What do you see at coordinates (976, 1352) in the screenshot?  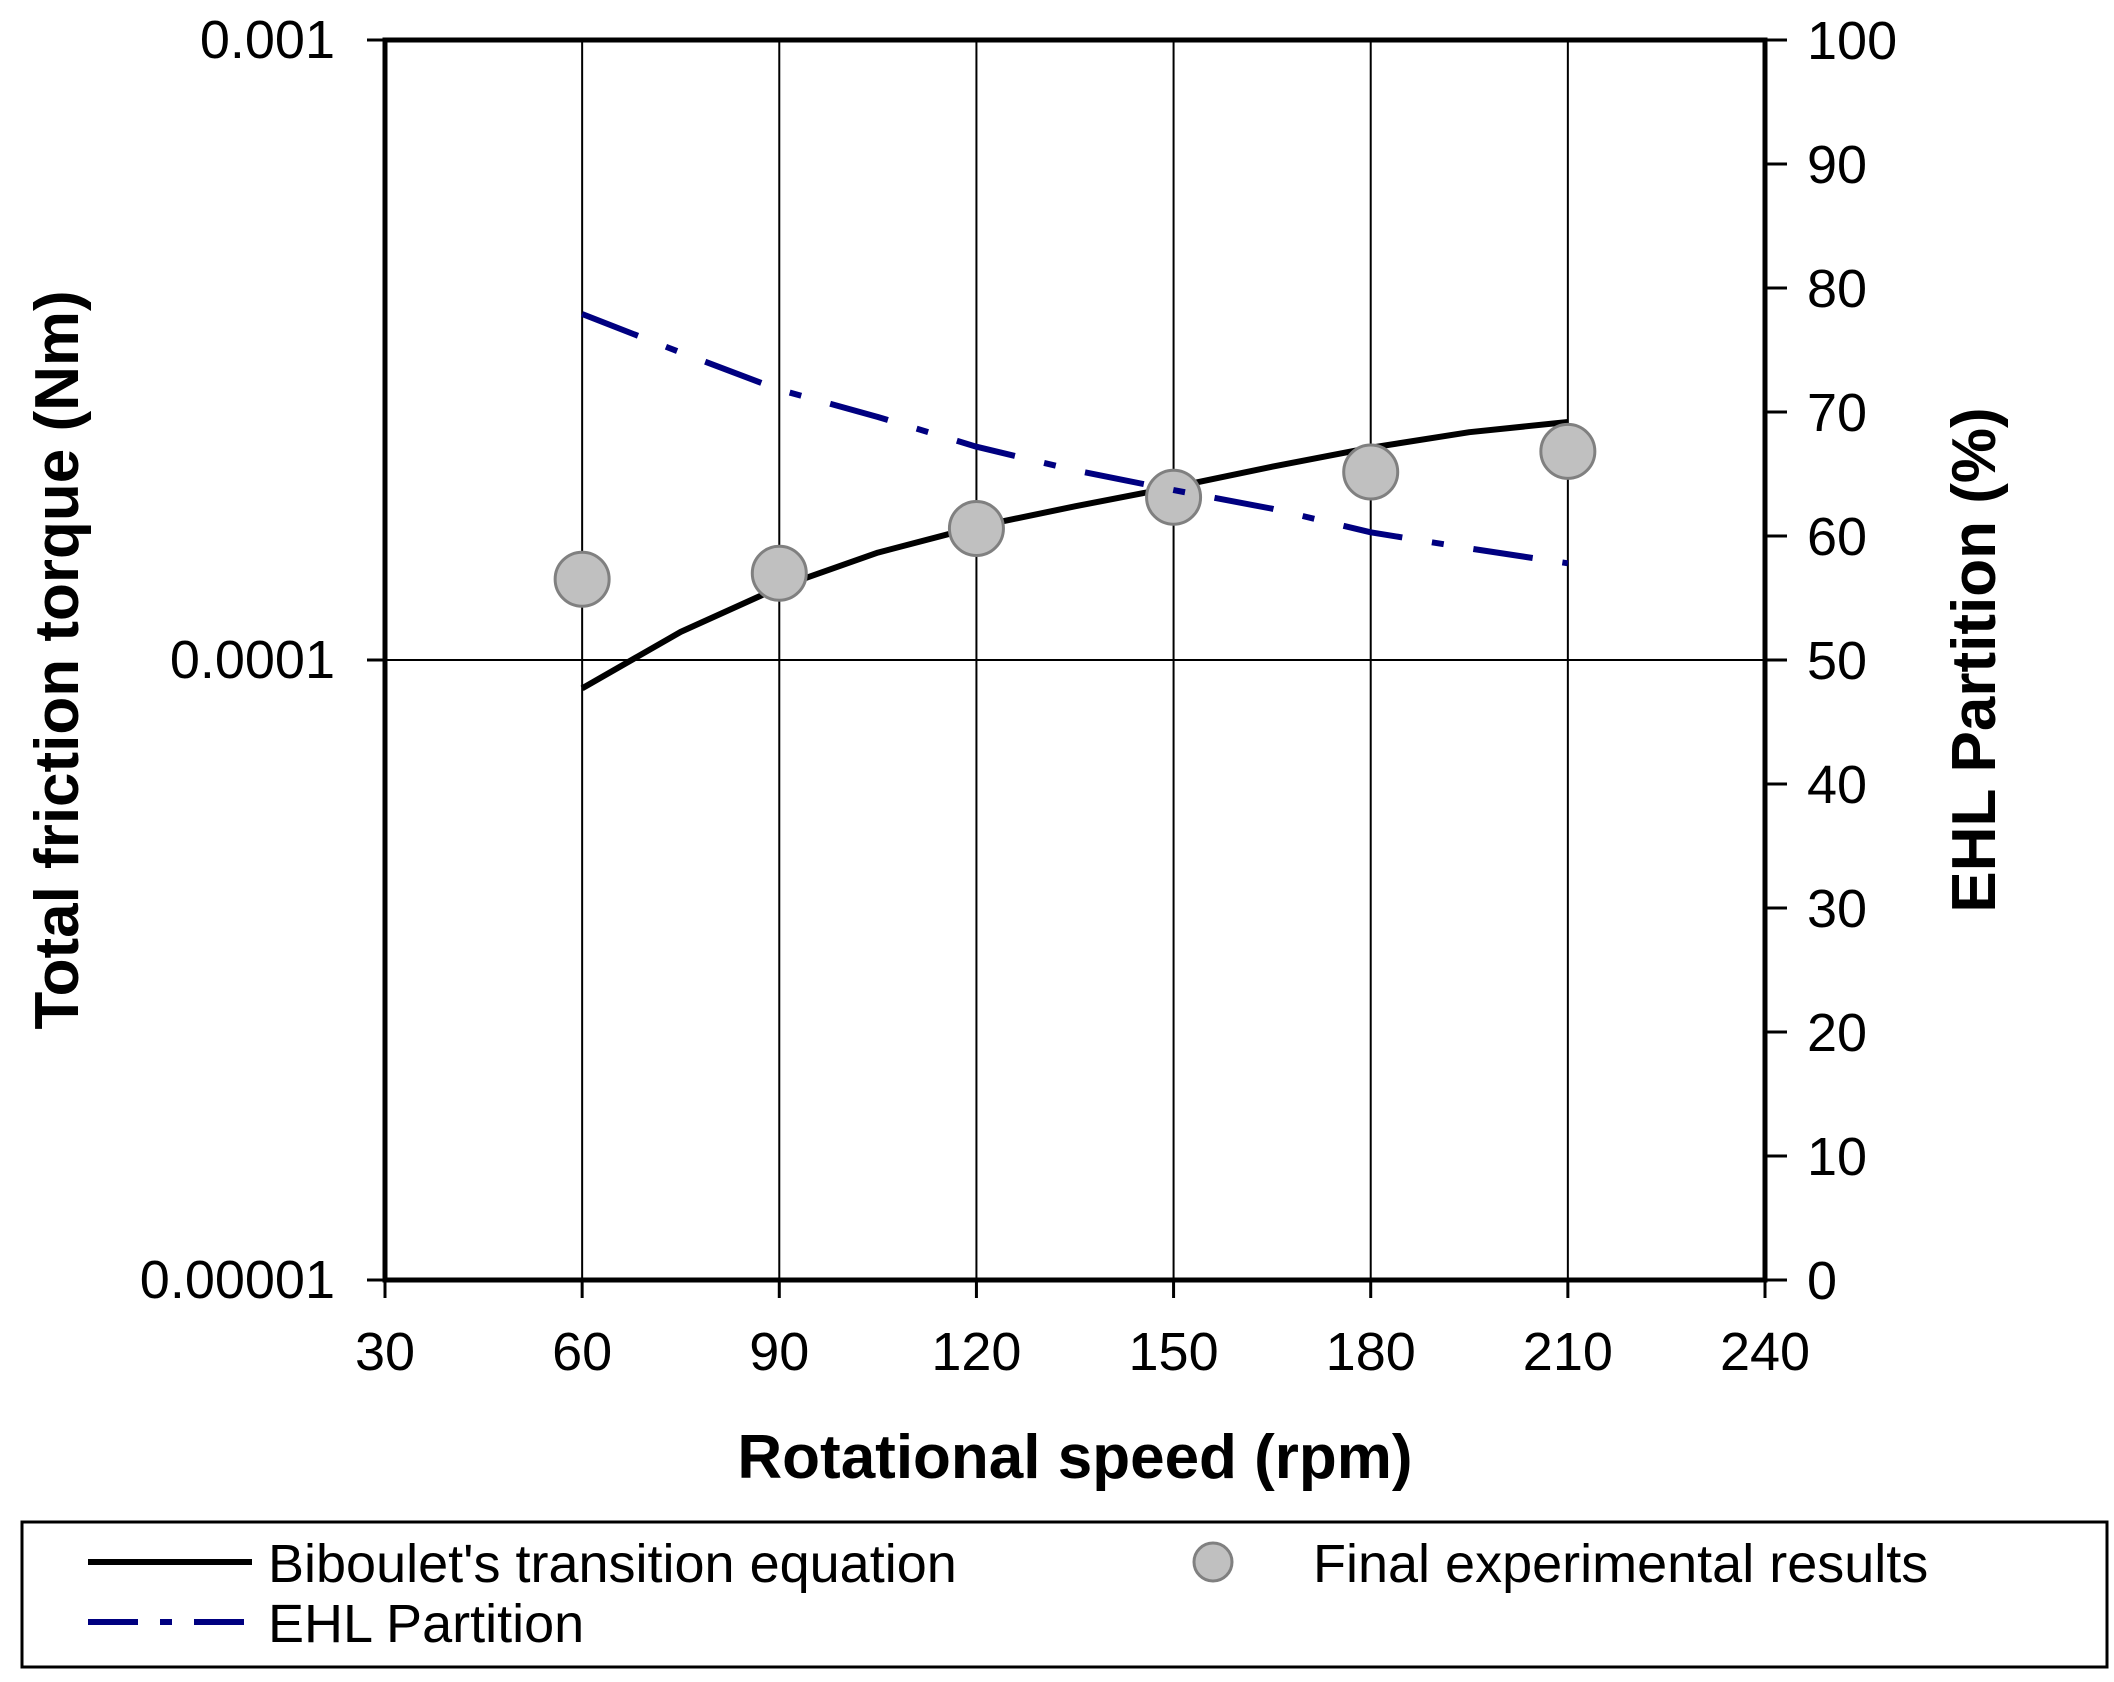 I see `x-tick-label-120: 120` at bounding box center [976, 1352].